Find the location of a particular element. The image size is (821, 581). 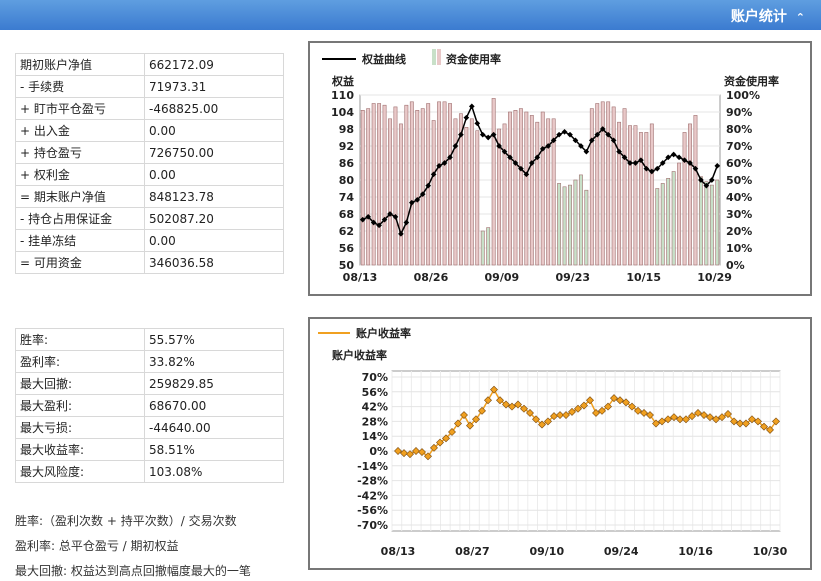

account-row: = 可用资金 346036.58 is located at coordinates (149, 262).